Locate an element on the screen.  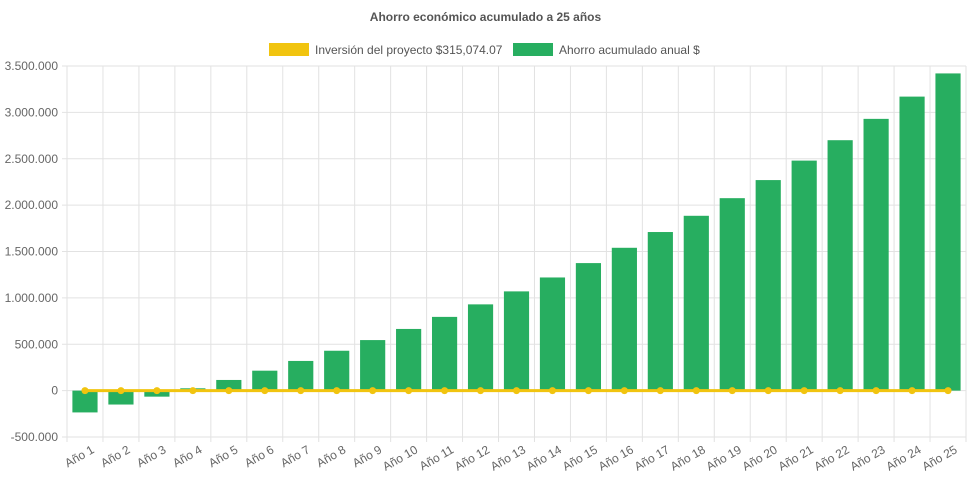
y-tick-label: 500.000 is located at coordinates (37, 344).